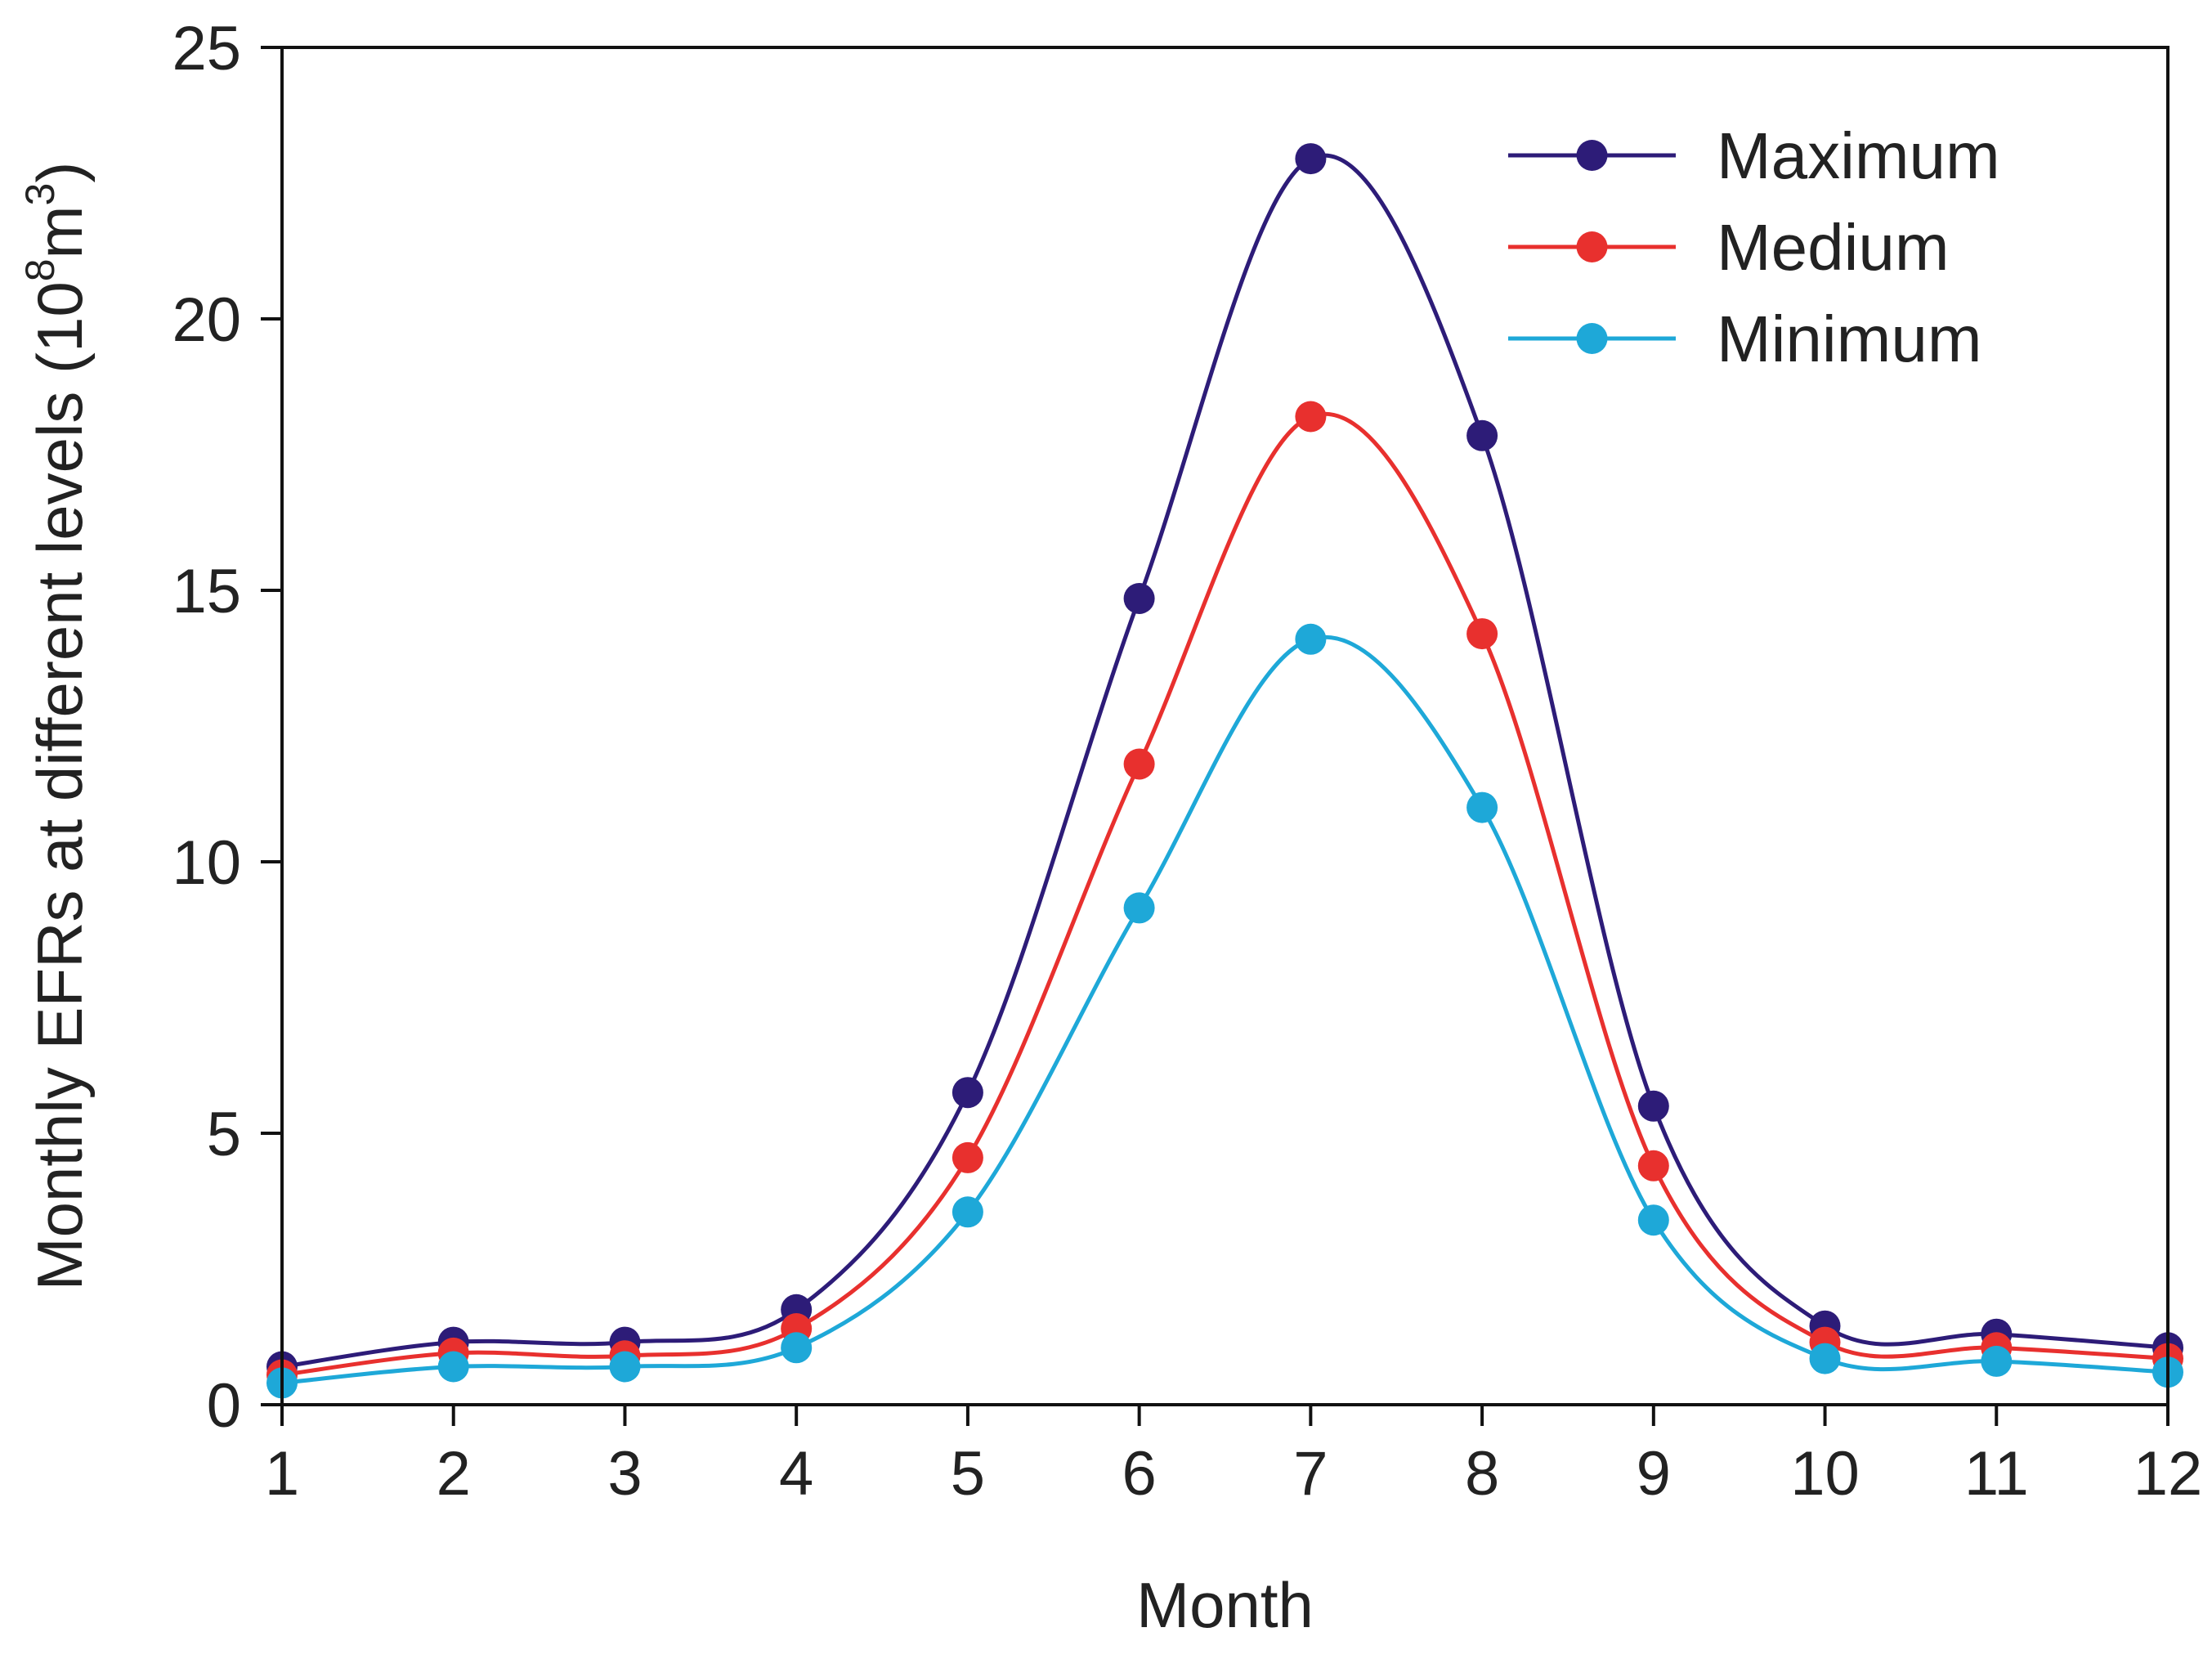 This screenshot has height=1659, width=2212. I want to click on legend-label-maximum: Maximum, so click(1858, 155).